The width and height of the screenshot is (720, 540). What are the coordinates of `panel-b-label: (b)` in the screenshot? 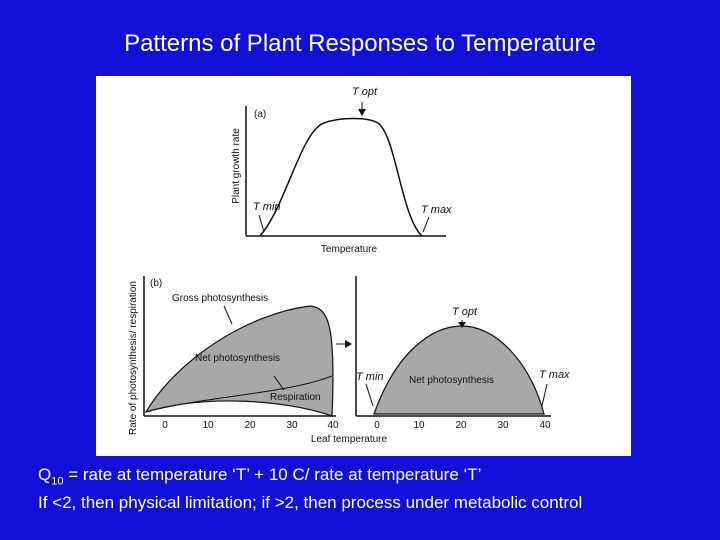 It's located at (156, 283).